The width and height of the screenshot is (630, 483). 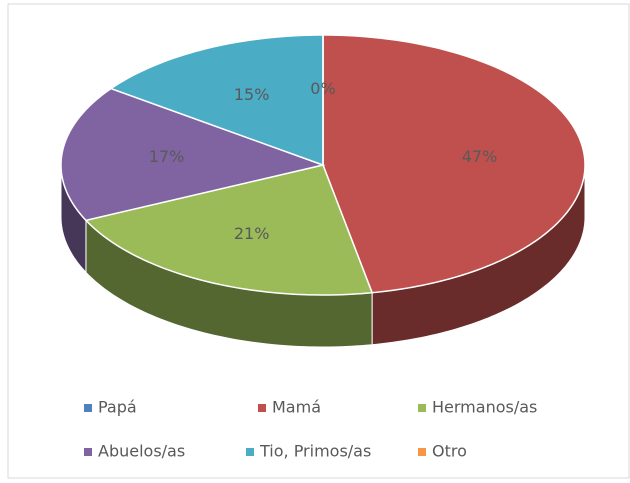 What do you see at coordinates (141, 451) in the screenshot?
I see `legend-label: Abuelos/as` at bounding box center [141, 451].